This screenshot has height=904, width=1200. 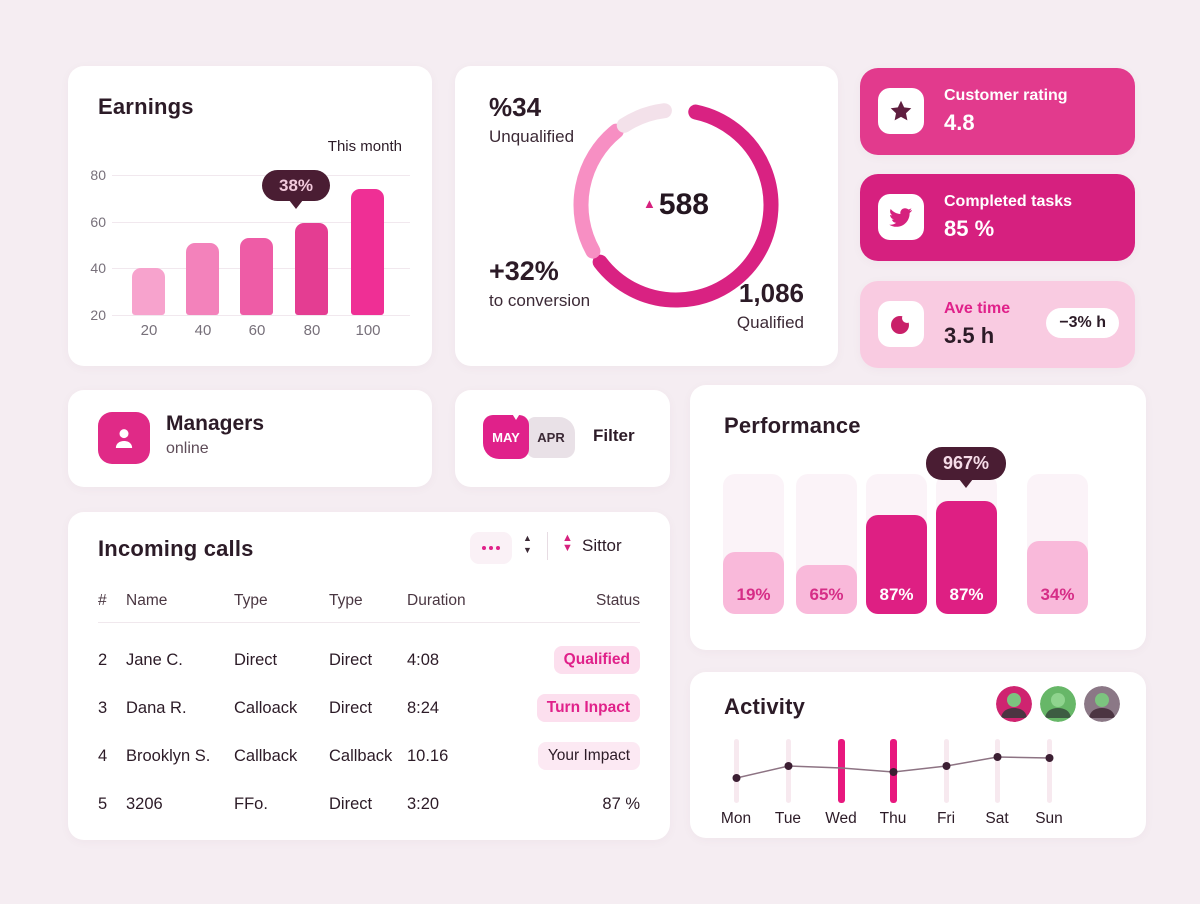 I want to click on conversion-label: to conversion, so click(x=540, y=300).